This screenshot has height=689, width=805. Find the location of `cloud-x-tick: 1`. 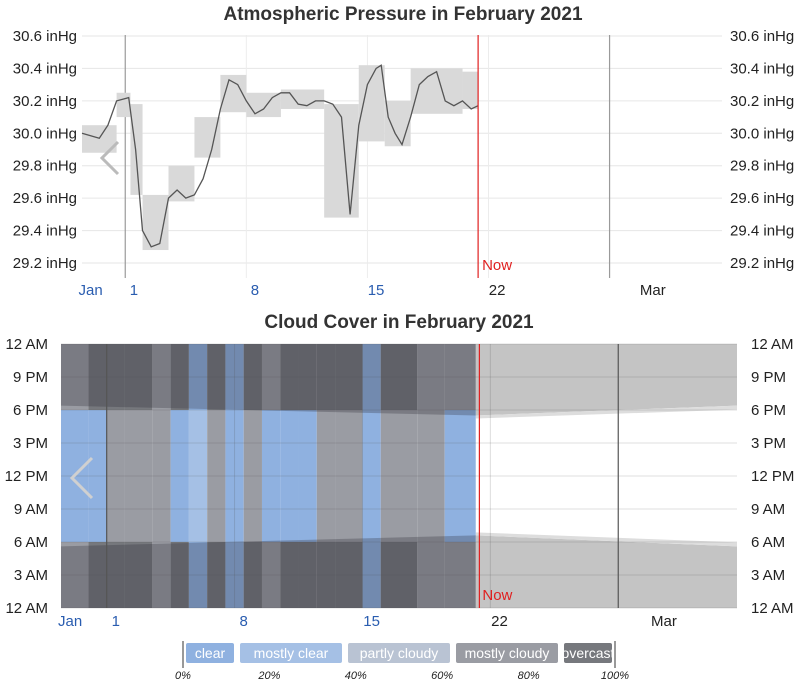

cloud-x-tick: 1 is located at coordinates (116, 621).